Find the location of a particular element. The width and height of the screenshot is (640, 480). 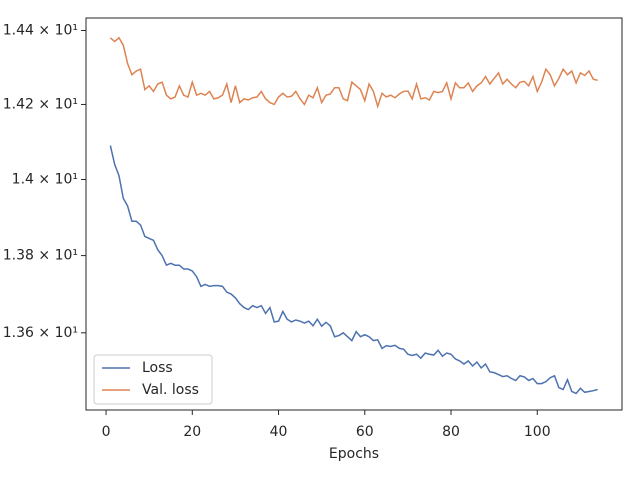

y-tick-label: 1.42 × 10¹ is located at coordinates (40, 104).